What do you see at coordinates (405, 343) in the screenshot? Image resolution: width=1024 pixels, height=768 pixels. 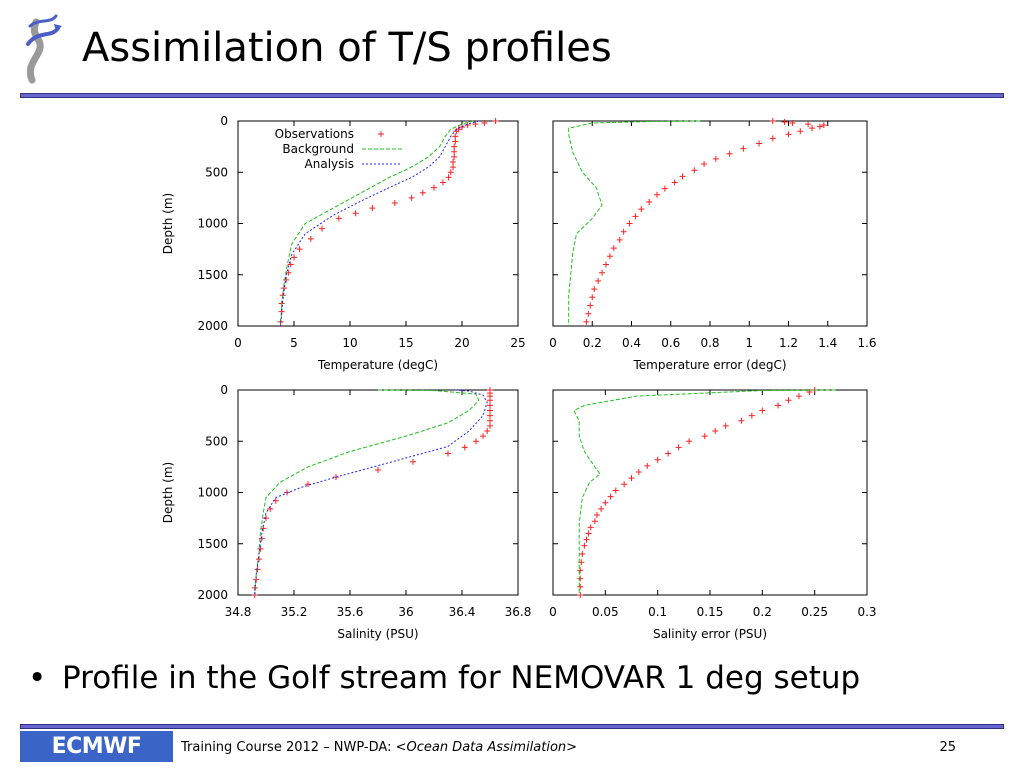 I see `x-tick-label: 15` at bounding box center [405, 343].